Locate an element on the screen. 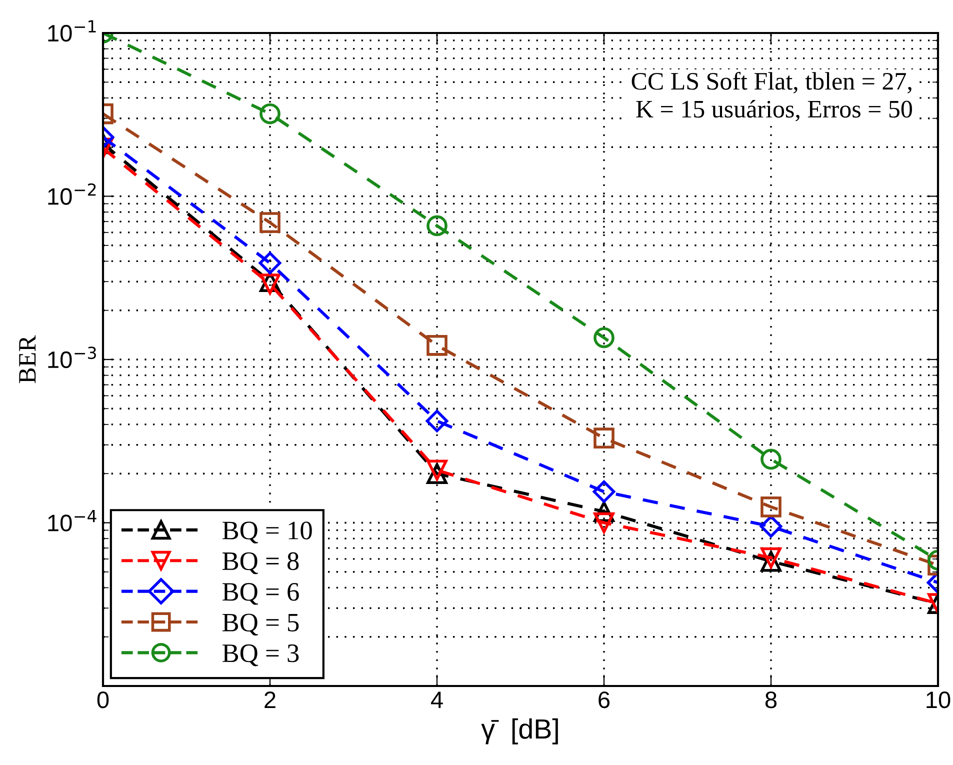 This screenshot has height=765, width=953. x-tick-label: 0 is located at coordinates (103, 699).